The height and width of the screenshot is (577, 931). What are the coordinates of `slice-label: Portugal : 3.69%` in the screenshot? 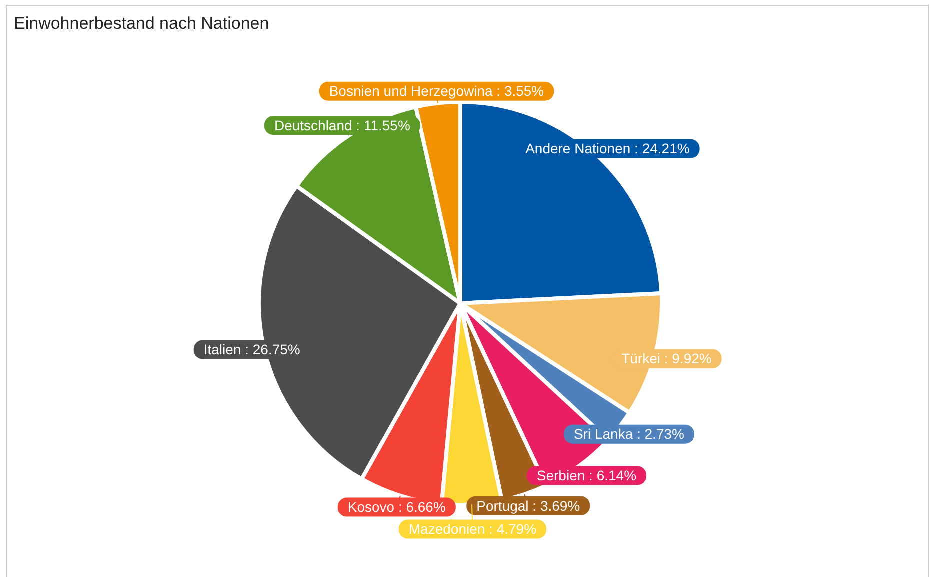 It's located at (528, 506).